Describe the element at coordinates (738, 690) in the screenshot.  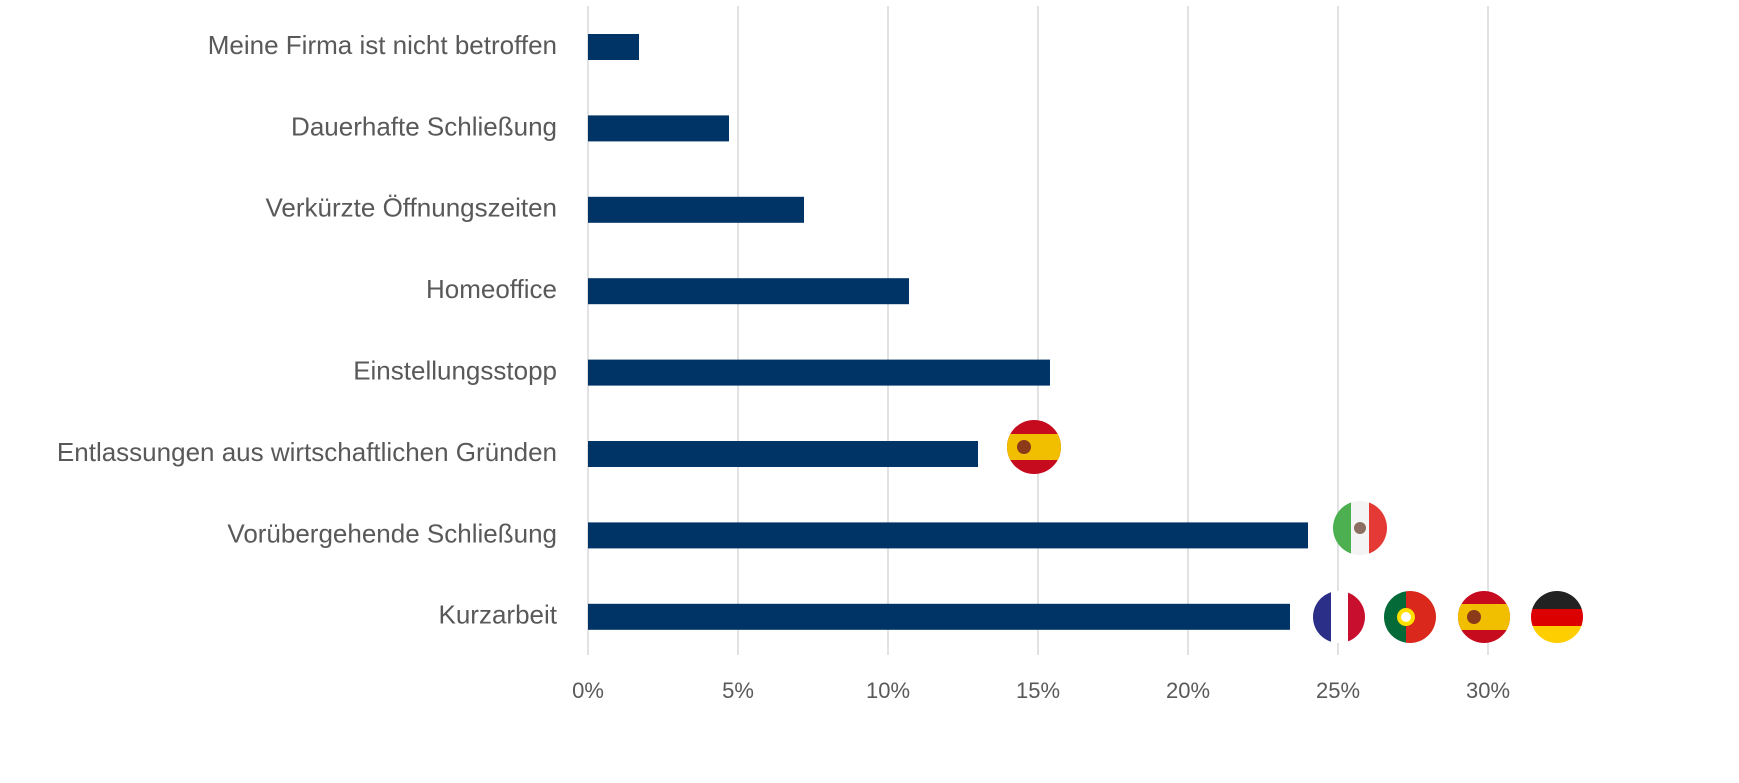
I see `x-tick-label: 5%` at that location.